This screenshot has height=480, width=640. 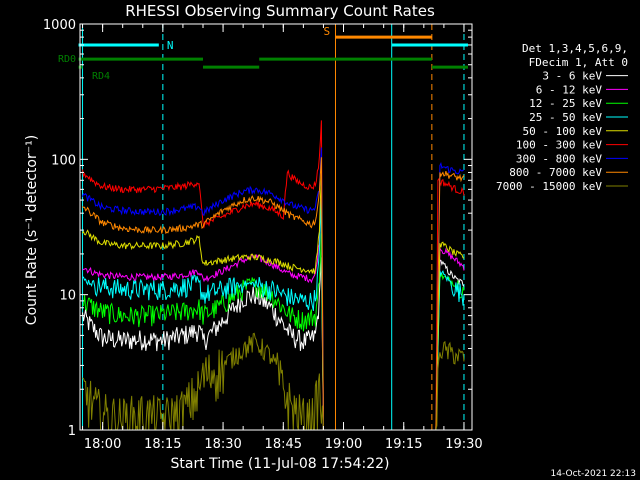 I want to click on legend-label-4: 50 - 100 keV, so click(x=563, y=131).